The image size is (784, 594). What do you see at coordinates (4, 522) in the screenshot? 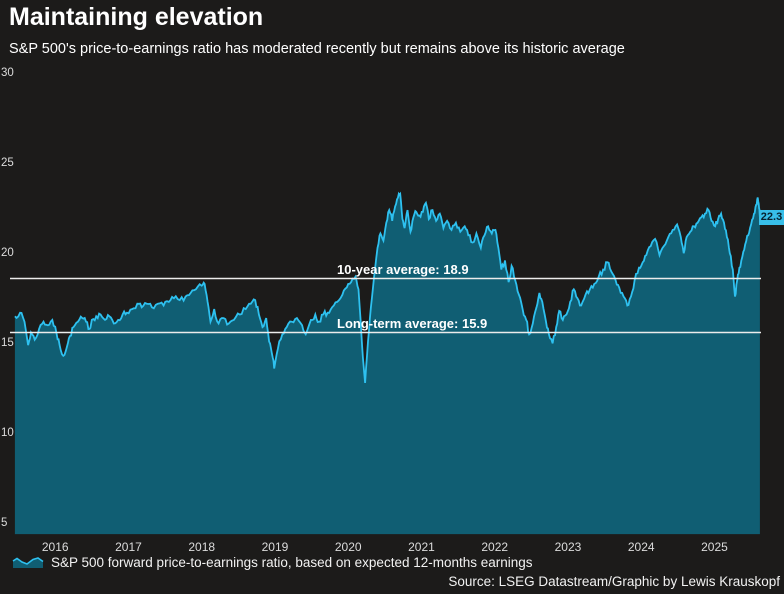
I see `y-axis-label: 5` at bounding box center [4, 522].